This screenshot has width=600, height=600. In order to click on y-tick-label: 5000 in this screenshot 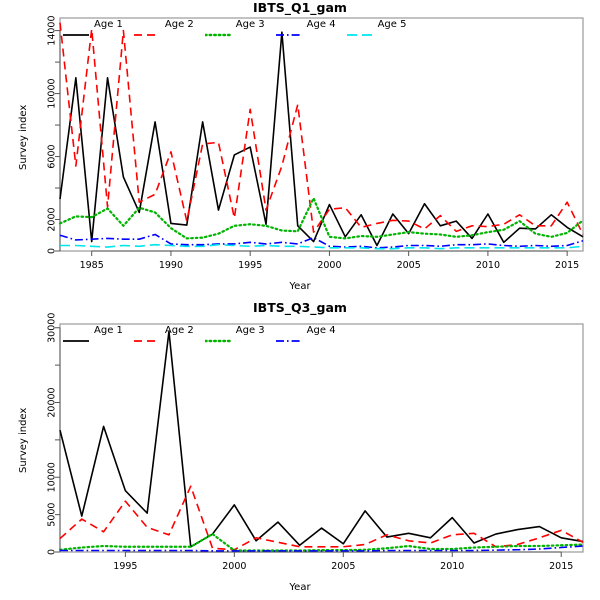, I will do `click(52, 515)`.